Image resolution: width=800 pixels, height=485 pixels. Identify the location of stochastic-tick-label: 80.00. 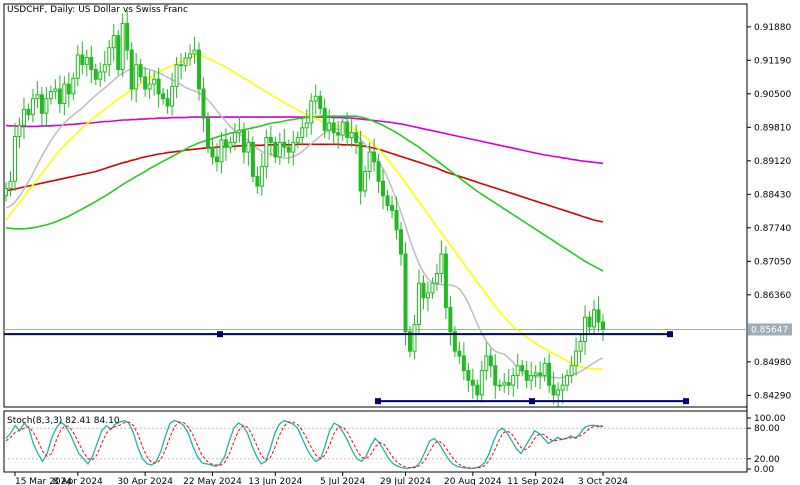
(767, 429).